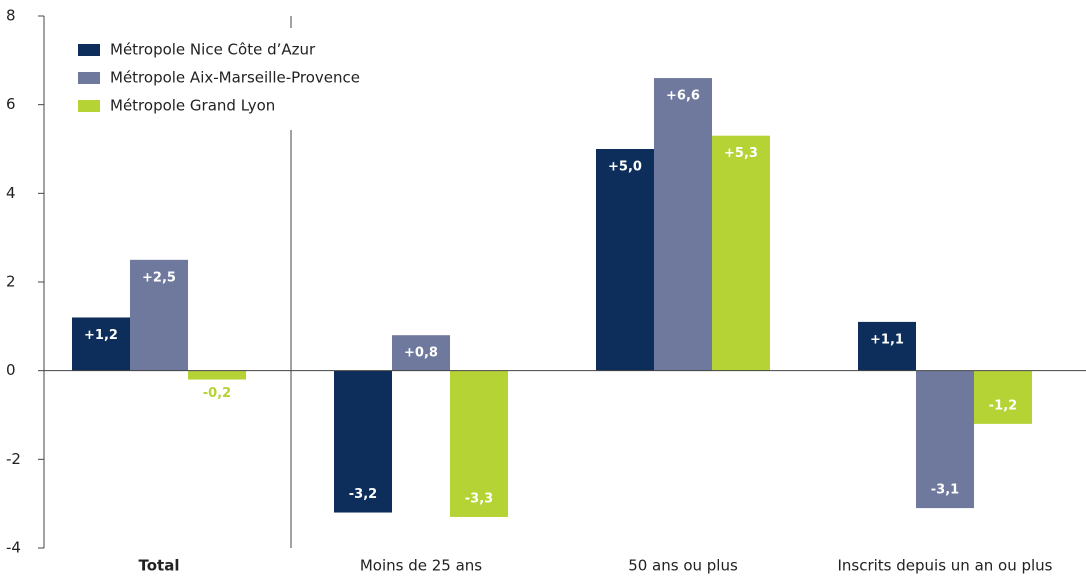  I want to click on legend-box, so click(236, 79).